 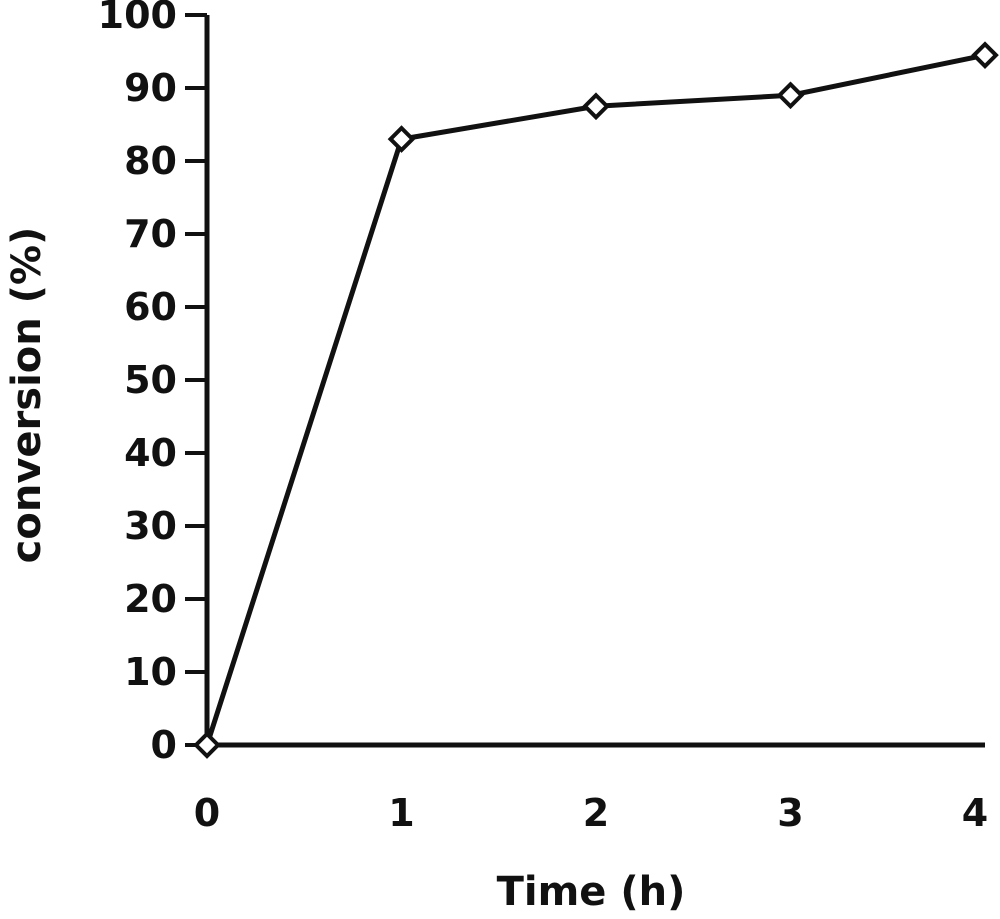 What do you see at coordinates (137, 18) in the screenshot?
I see `y-tick-label: 100` at bounding box center [137, 18].